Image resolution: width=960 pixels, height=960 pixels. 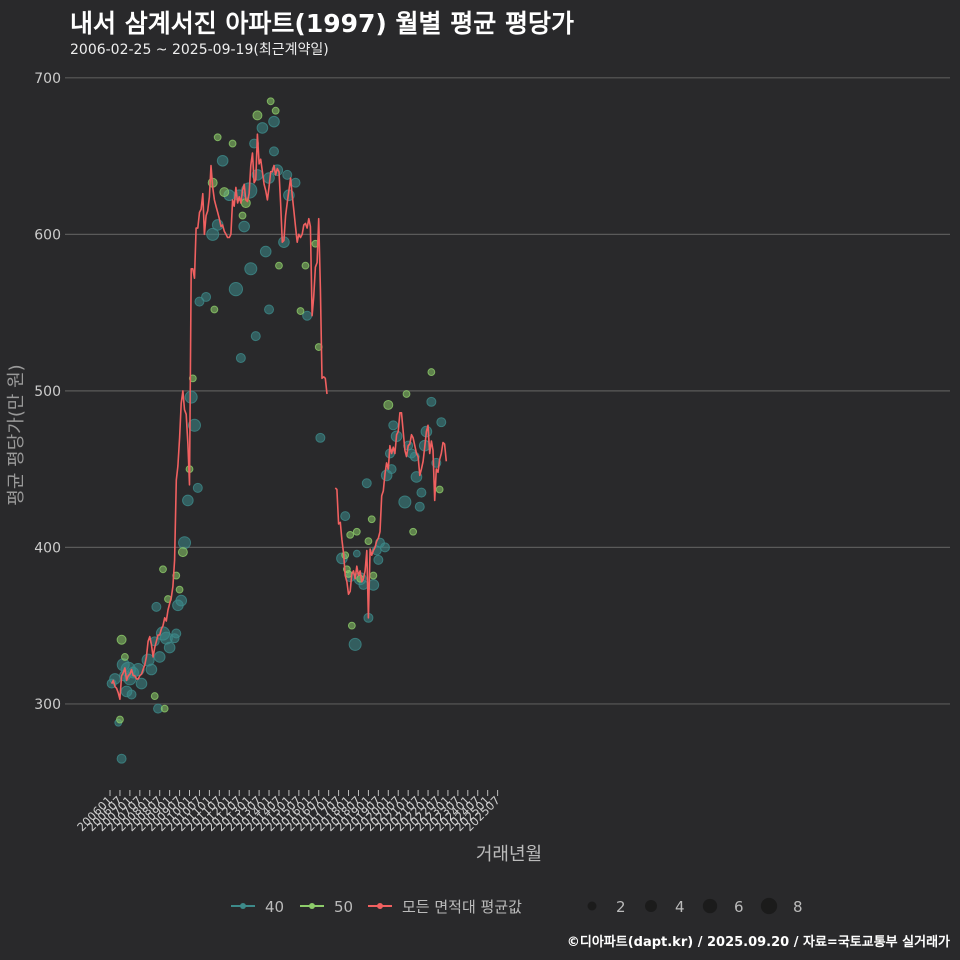 What do you see at coordinates (680, 907) in the screenshot?
I see `legend-size-label: 4` at bounding box center [680, 907].